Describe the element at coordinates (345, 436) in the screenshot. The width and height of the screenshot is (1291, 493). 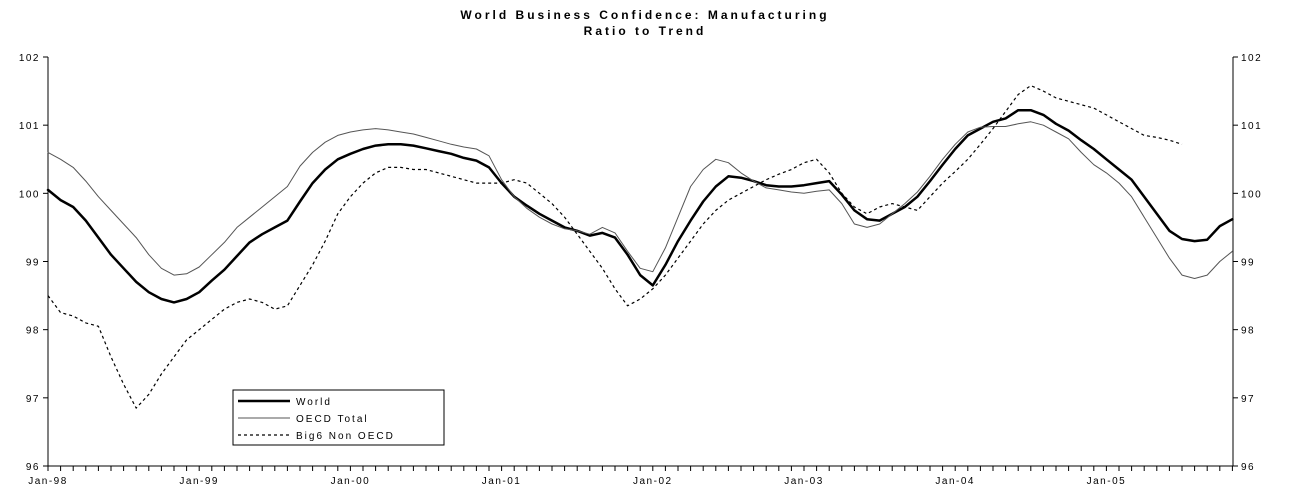
I see `legend-label-big6-non-oecd: Big6 Non OECD` at that location.